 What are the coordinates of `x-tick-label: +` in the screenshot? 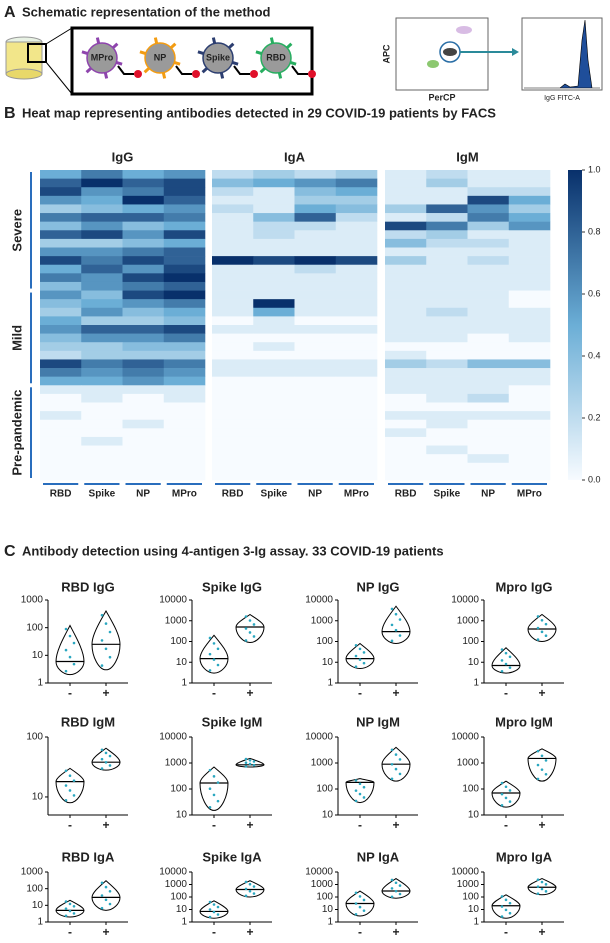 It's located at (105, 825).